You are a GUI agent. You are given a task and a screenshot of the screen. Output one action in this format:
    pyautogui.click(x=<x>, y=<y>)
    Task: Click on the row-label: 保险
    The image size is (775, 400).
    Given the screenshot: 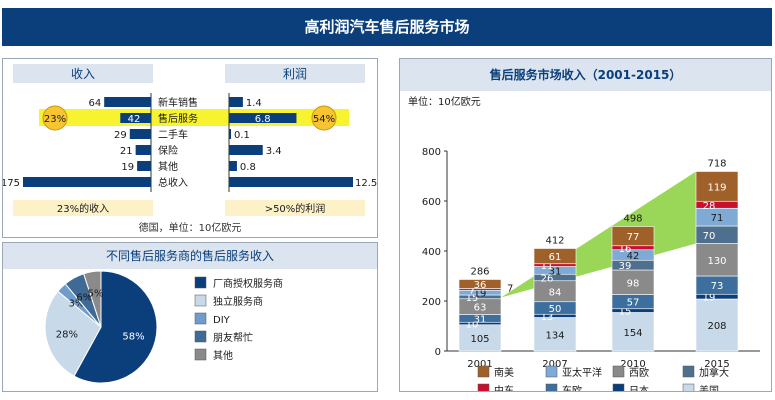 What is the action you would take?
    pyautogui.click(x=168, y=150)
    